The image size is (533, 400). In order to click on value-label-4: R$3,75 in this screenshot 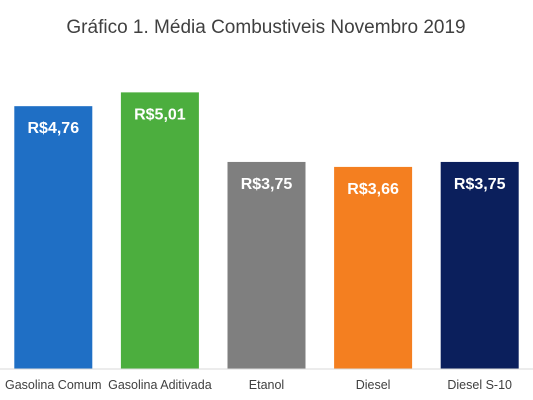, I will do `click(480, 184)`.